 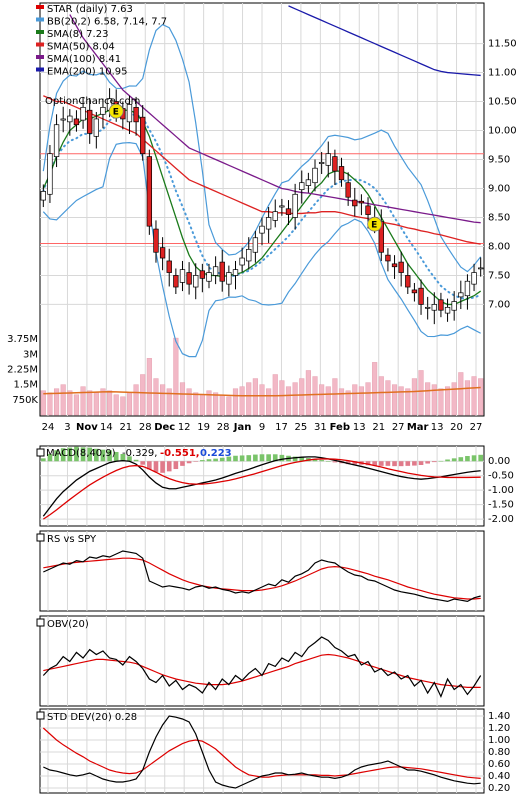 I want to click on legend-entry: EMA(200) 10.95, so click(x=87, y=72).